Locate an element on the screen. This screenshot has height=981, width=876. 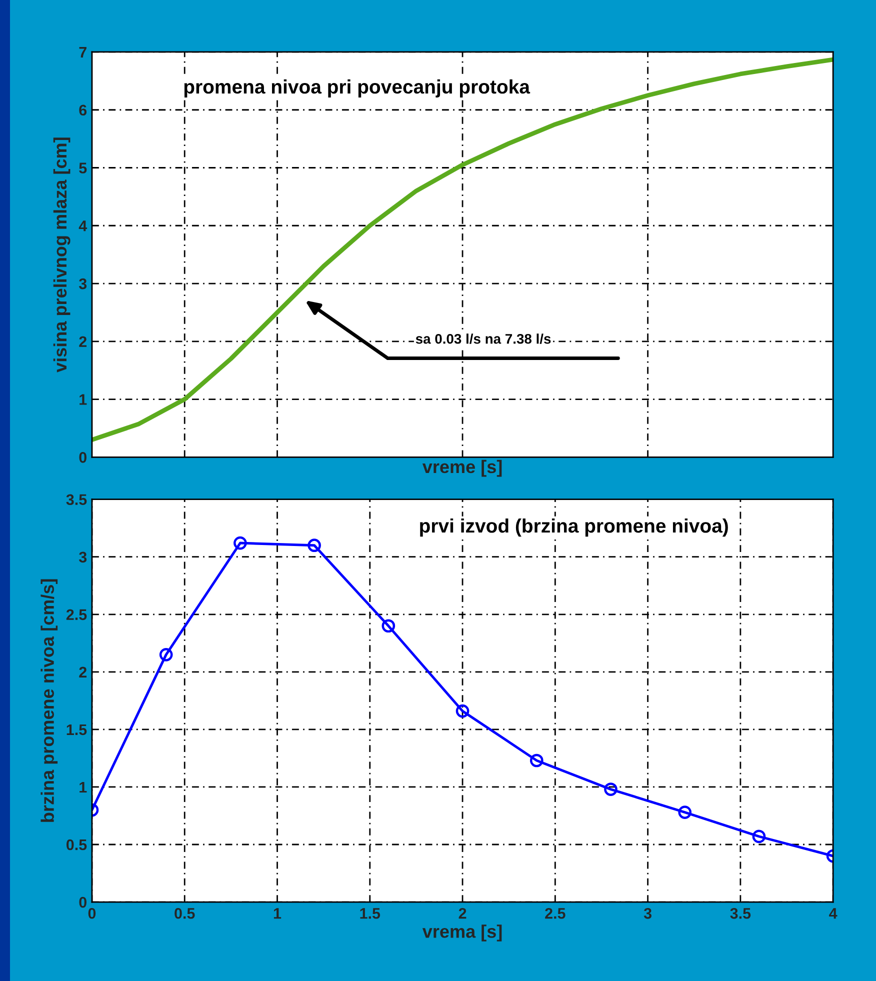
y-tick-label: 4 is located at coordinates (83, 226).